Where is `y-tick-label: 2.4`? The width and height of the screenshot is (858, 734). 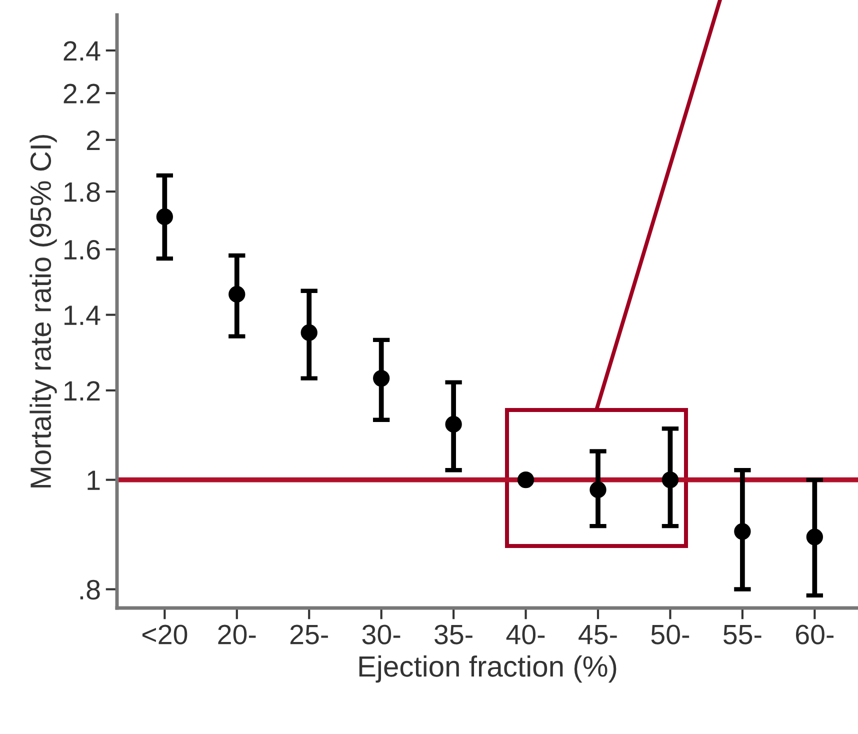
y-tick-label: 2.4 is located at coordinates (82, 51).